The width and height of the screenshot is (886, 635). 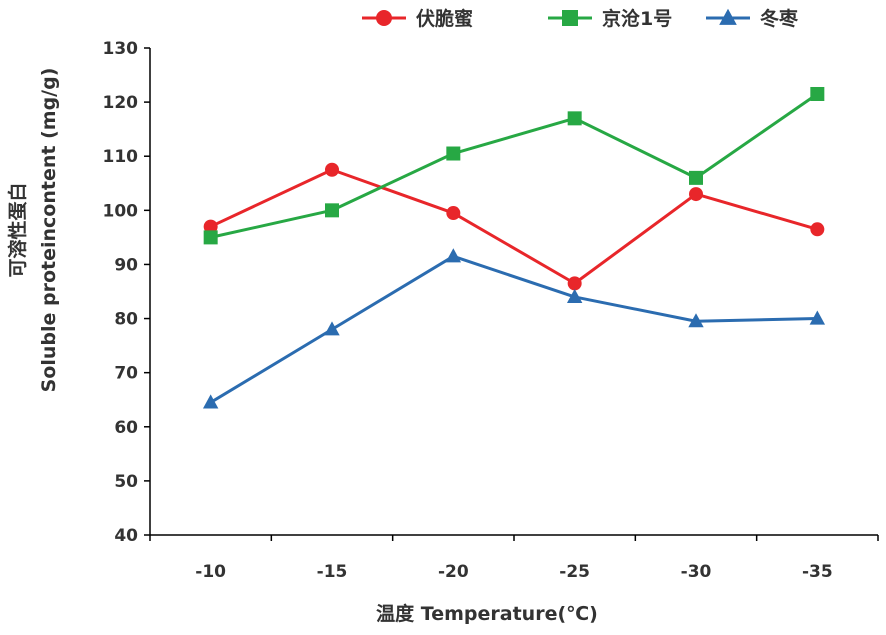 I want to click on legend-item: 伏脆蜜, so click(x=417, y=18).